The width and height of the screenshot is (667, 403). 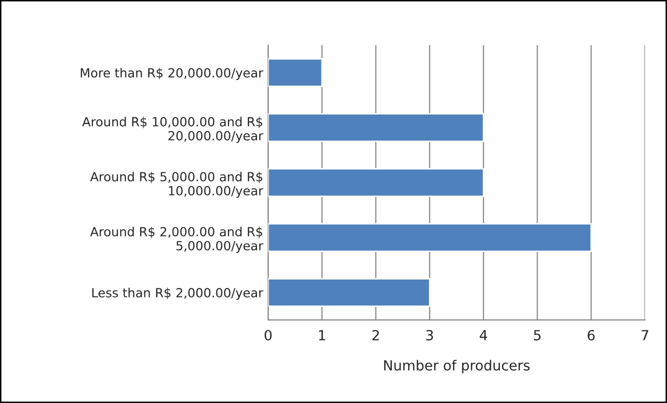 I want to click on x-tick-label: 0, so click(x=268, y=335).